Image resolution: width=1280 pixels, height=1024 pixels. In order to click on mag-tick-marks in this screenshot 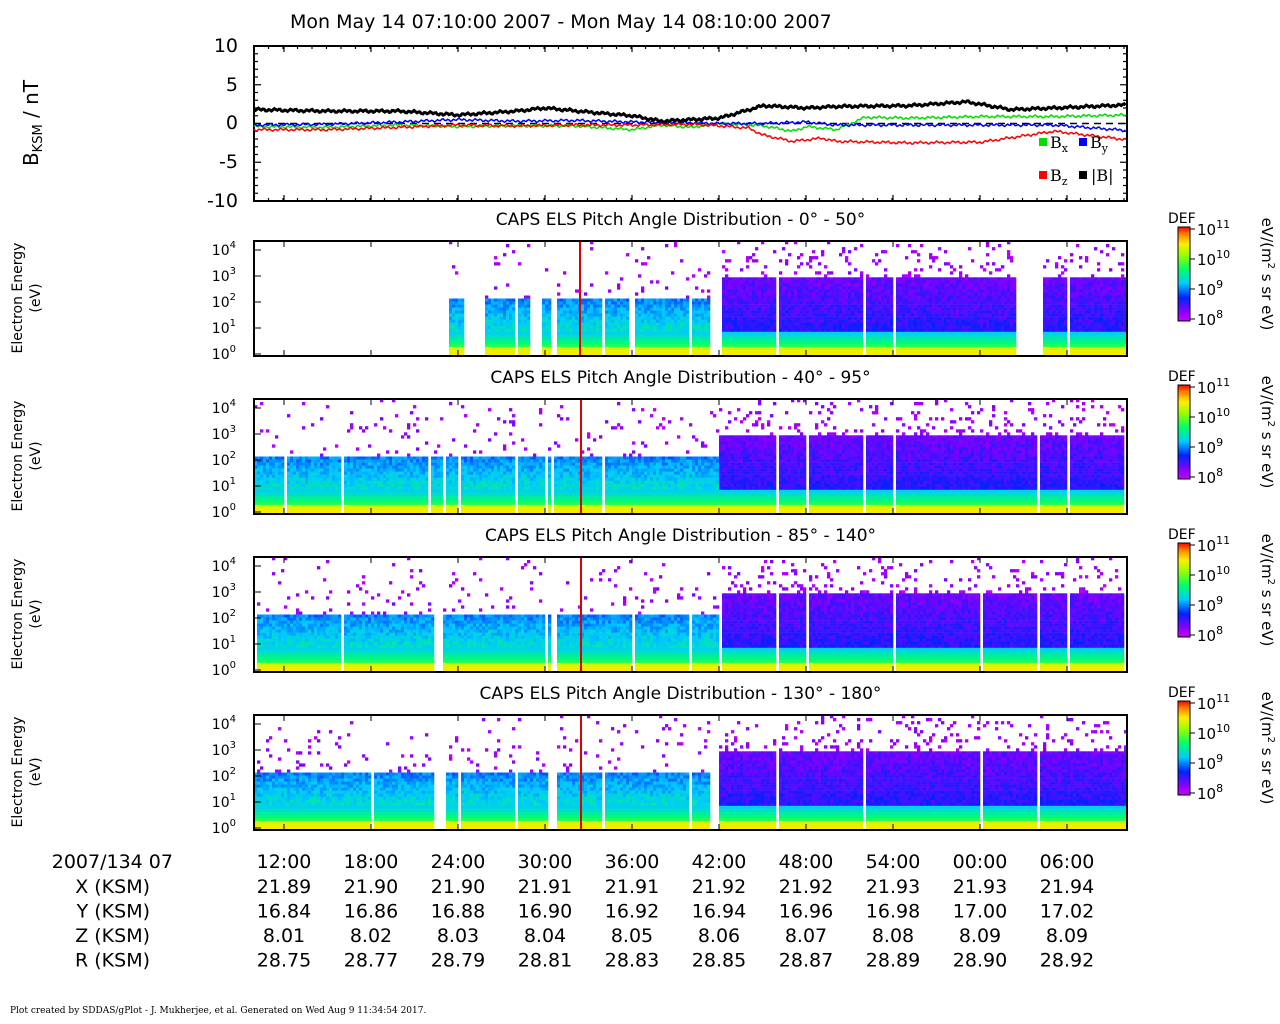, I will do `click(690, 123)`.